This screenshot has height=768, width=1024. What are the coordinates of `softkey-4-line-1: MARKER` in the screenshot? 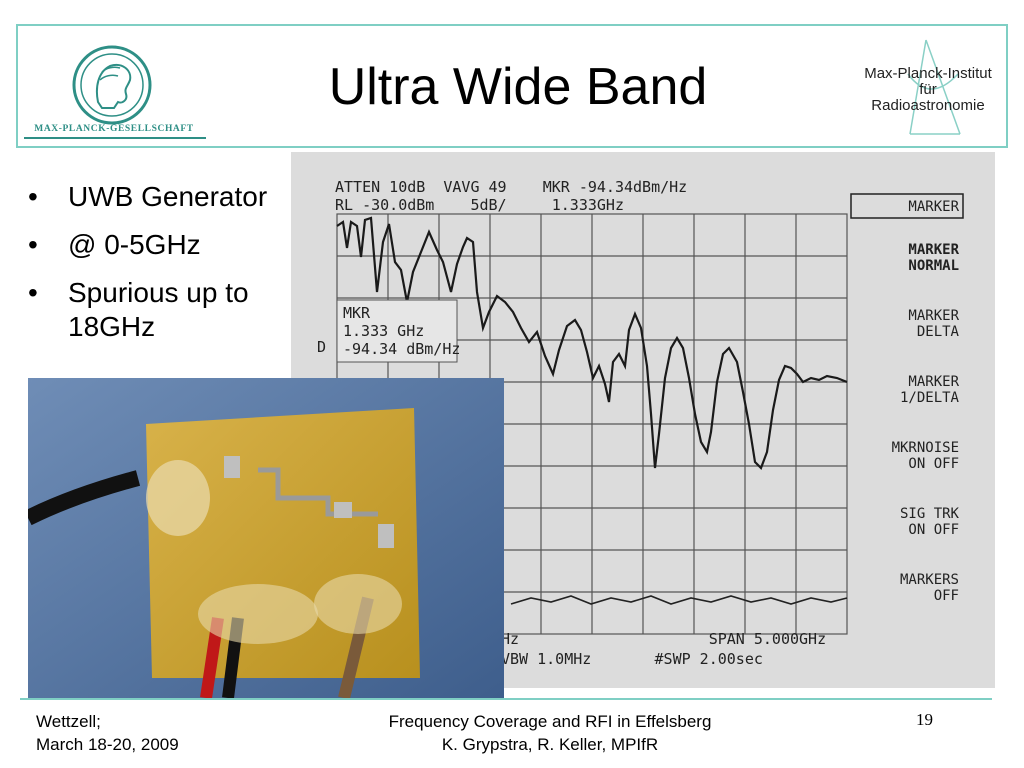 It's located at (933, 382).